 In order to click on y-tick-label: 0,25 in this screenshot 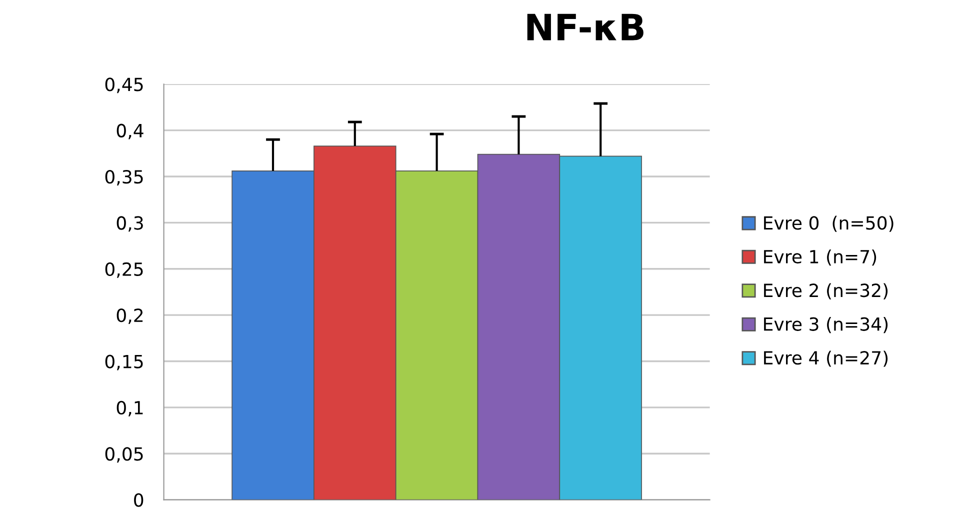, I will do `click(124, 270)`.